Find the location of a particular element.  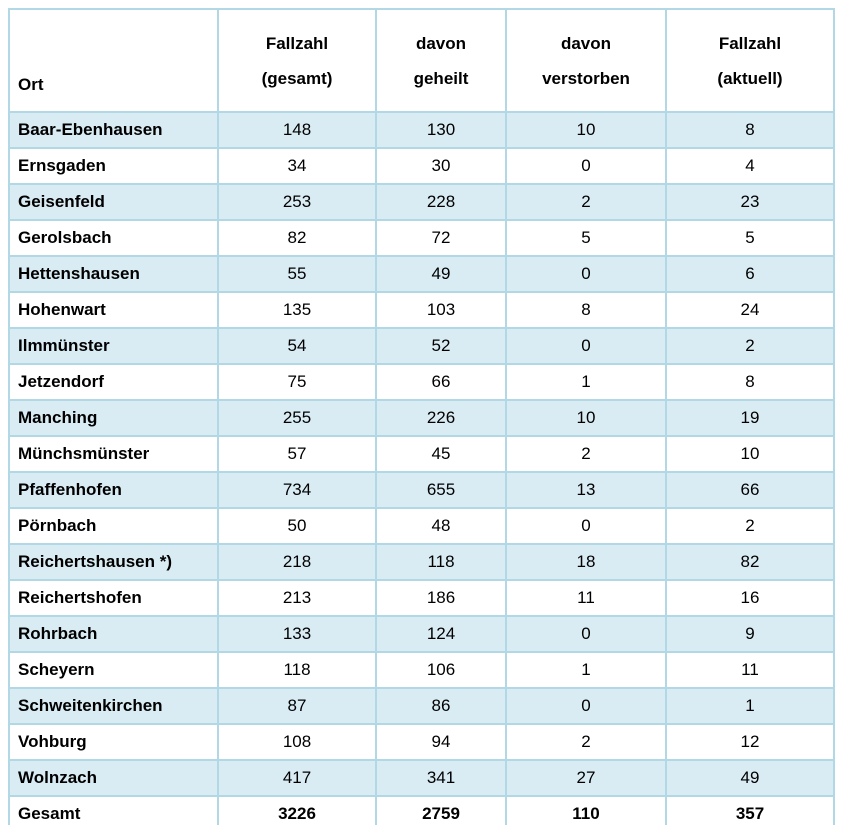

cell-ort: Ernsgaden is located at coordinates (113, 166).